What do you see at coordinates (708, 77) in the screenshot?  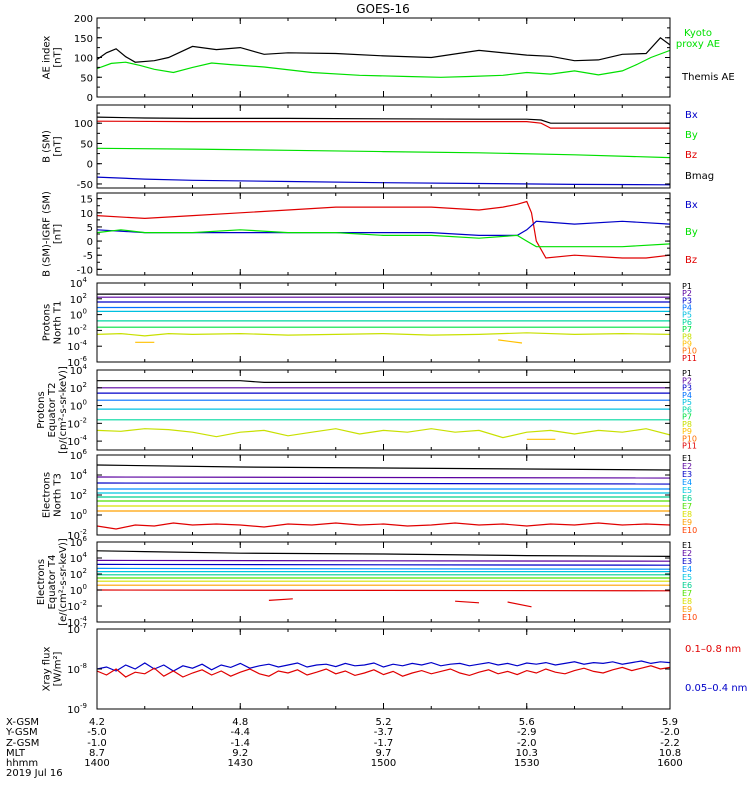 I see `legend-entry: Themis AE` at bounding box center [708, 77].